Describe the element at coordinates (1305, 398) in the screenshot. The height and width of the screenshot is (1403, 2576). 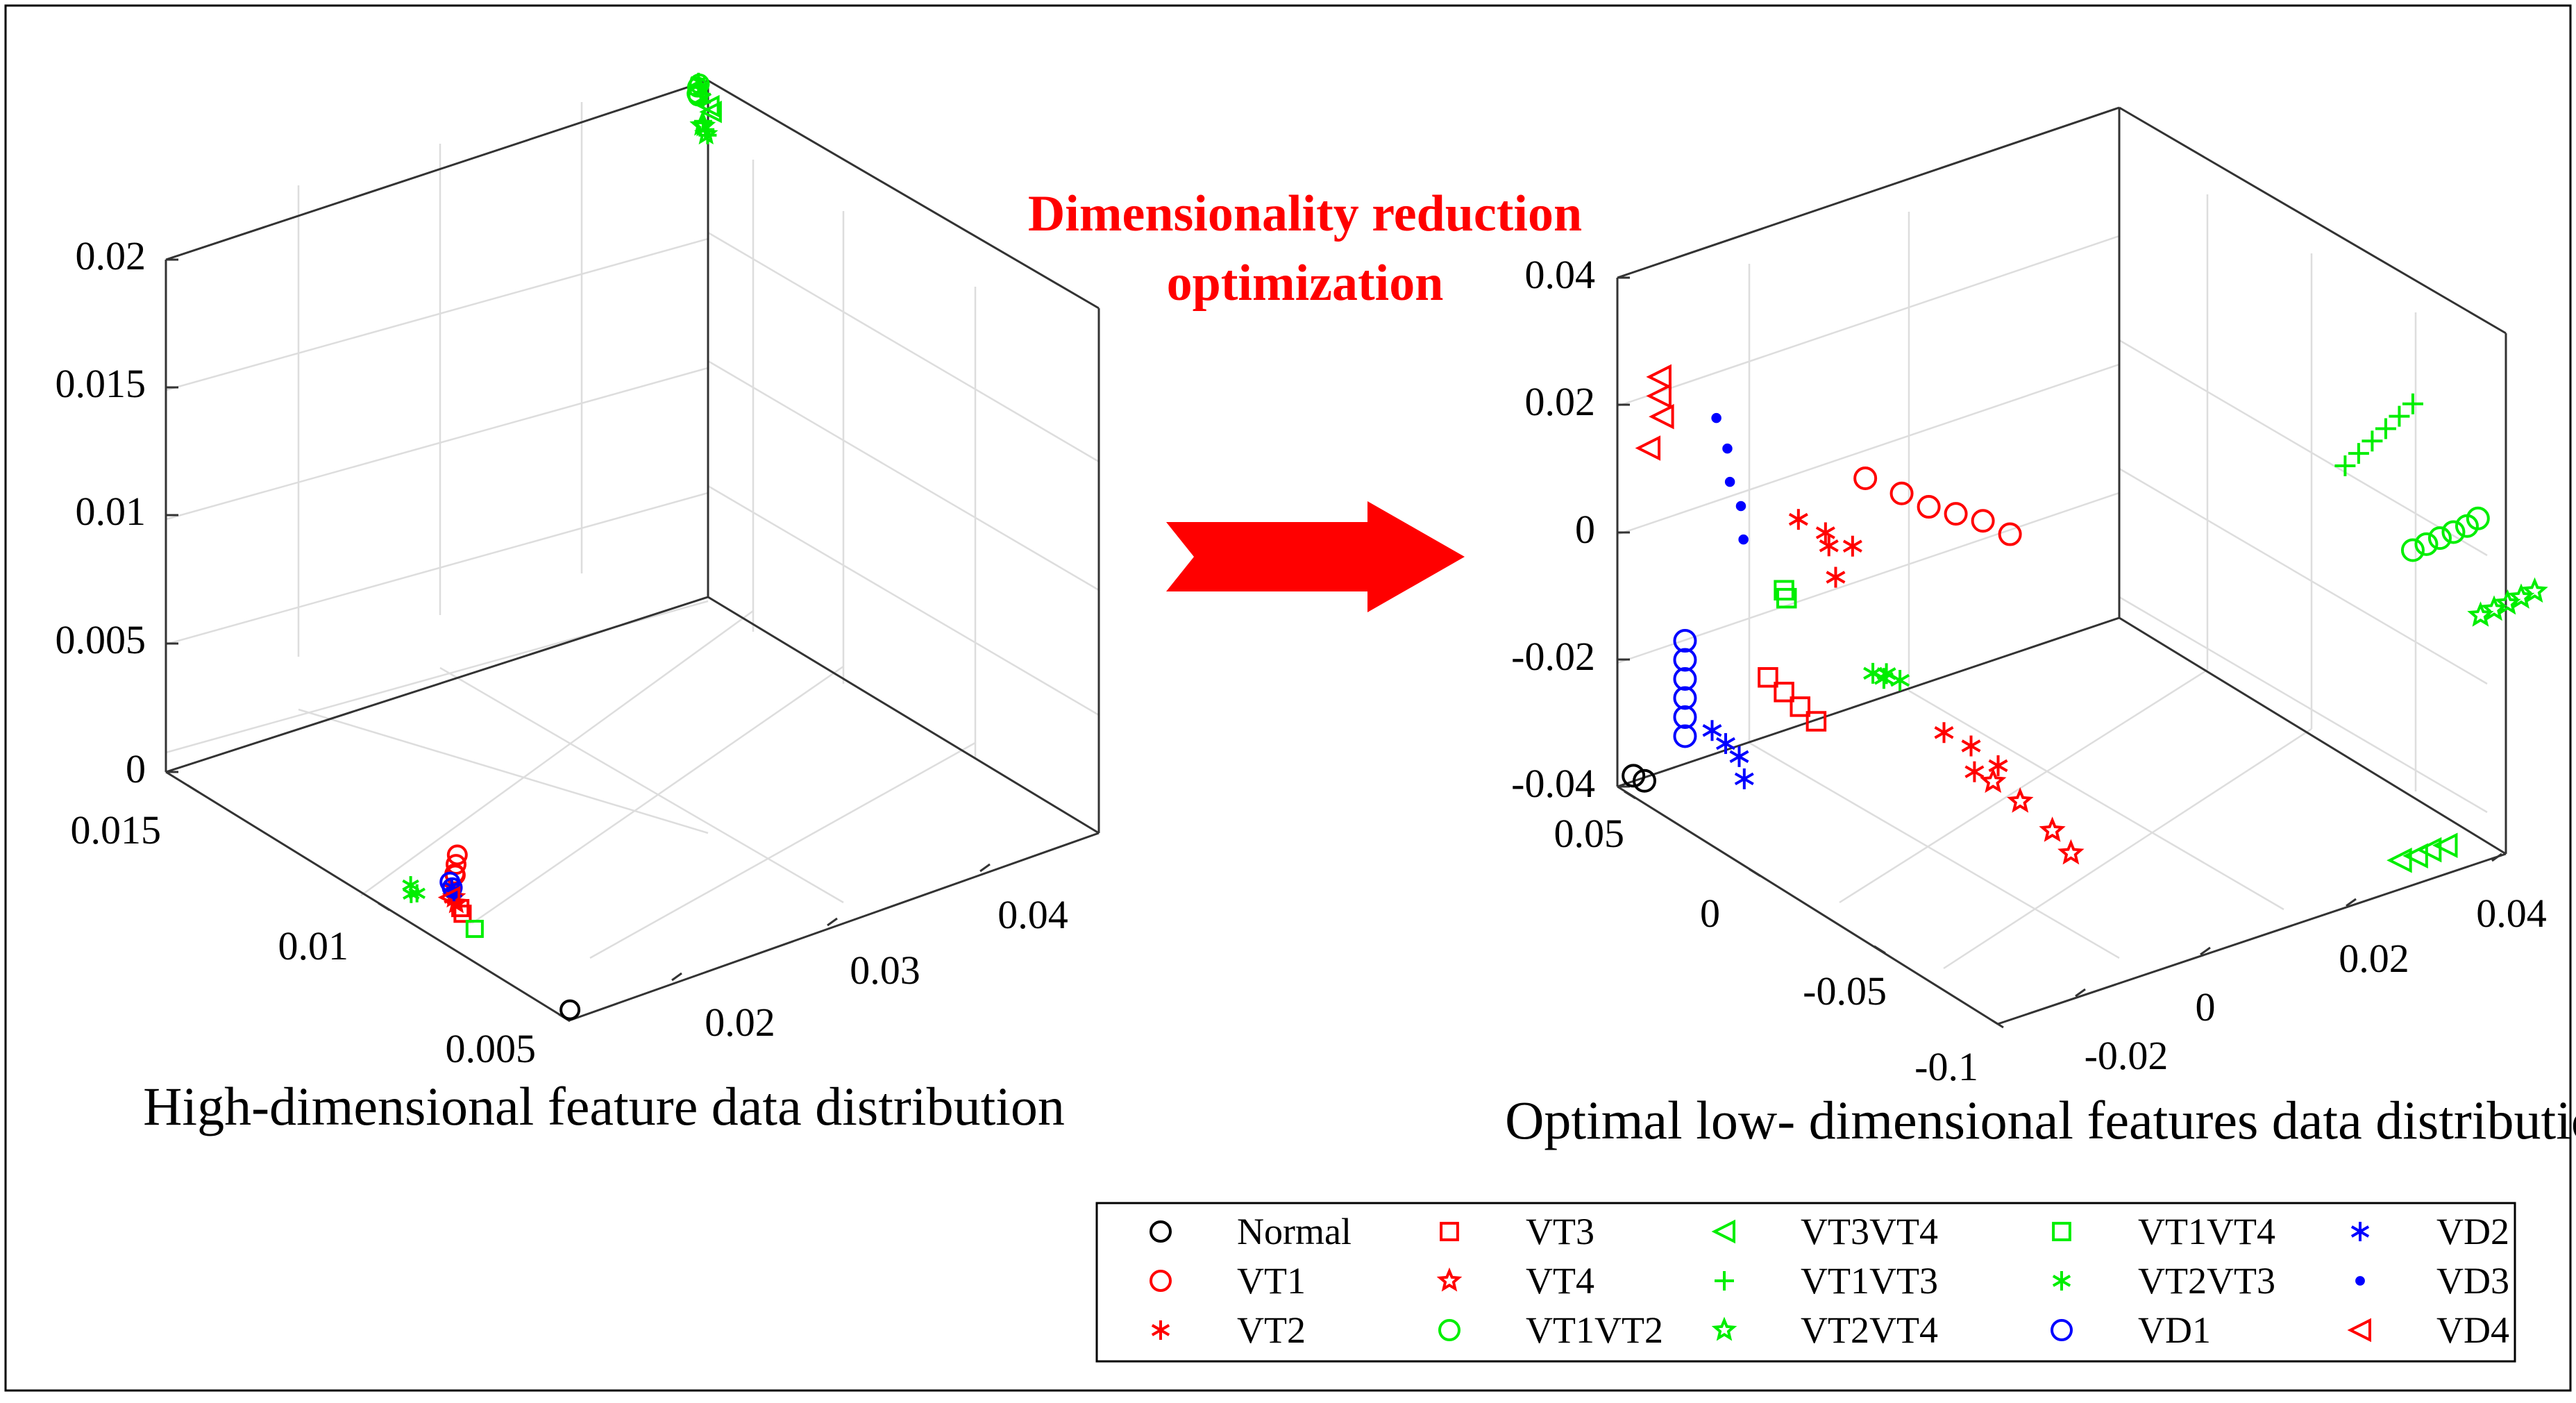
I see `transformation-annotation: Dimensionality reduction optimization` at that location.